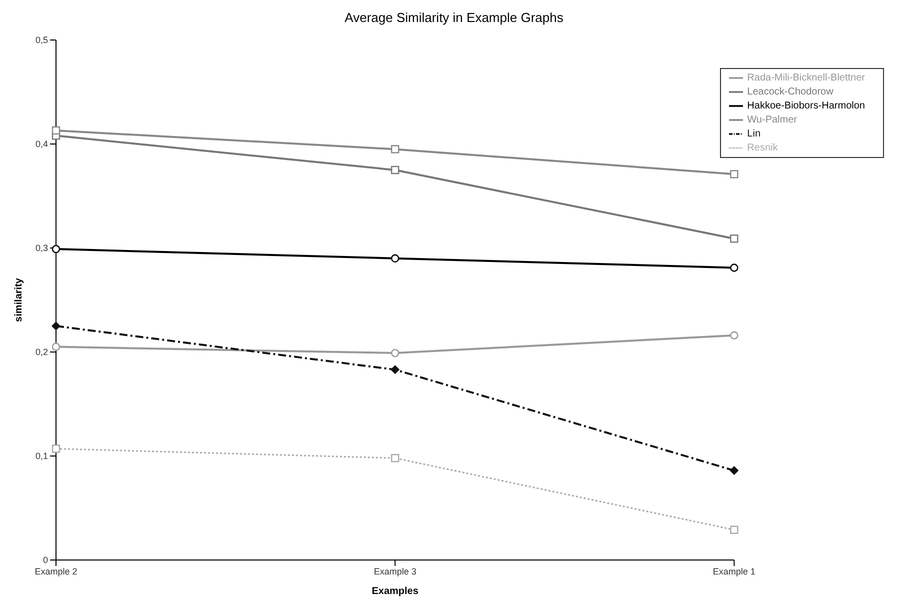 The height and width of the screenshot is (614, 908). Describe the element at coordinates (772, 120) in the screenshot. I see `legend-label: Wu-Palmer` at that location.